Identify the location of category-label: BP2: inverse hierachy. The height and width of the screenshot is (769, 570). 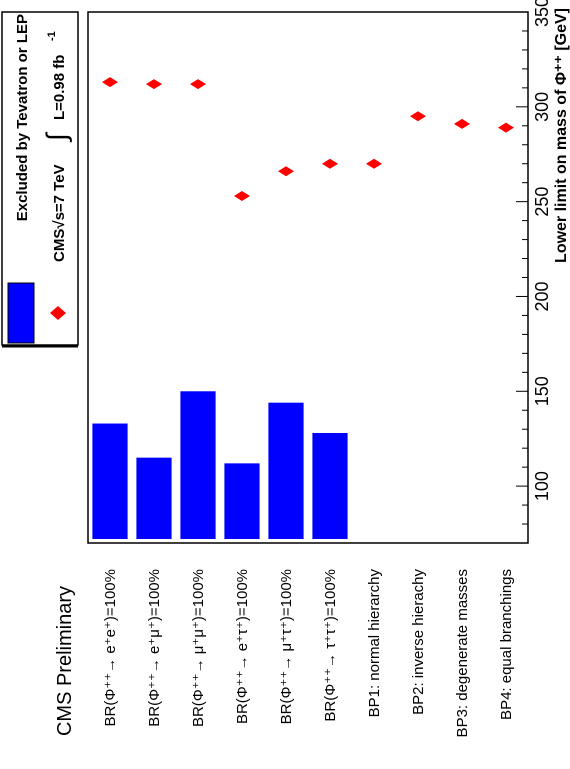
(418, 642).